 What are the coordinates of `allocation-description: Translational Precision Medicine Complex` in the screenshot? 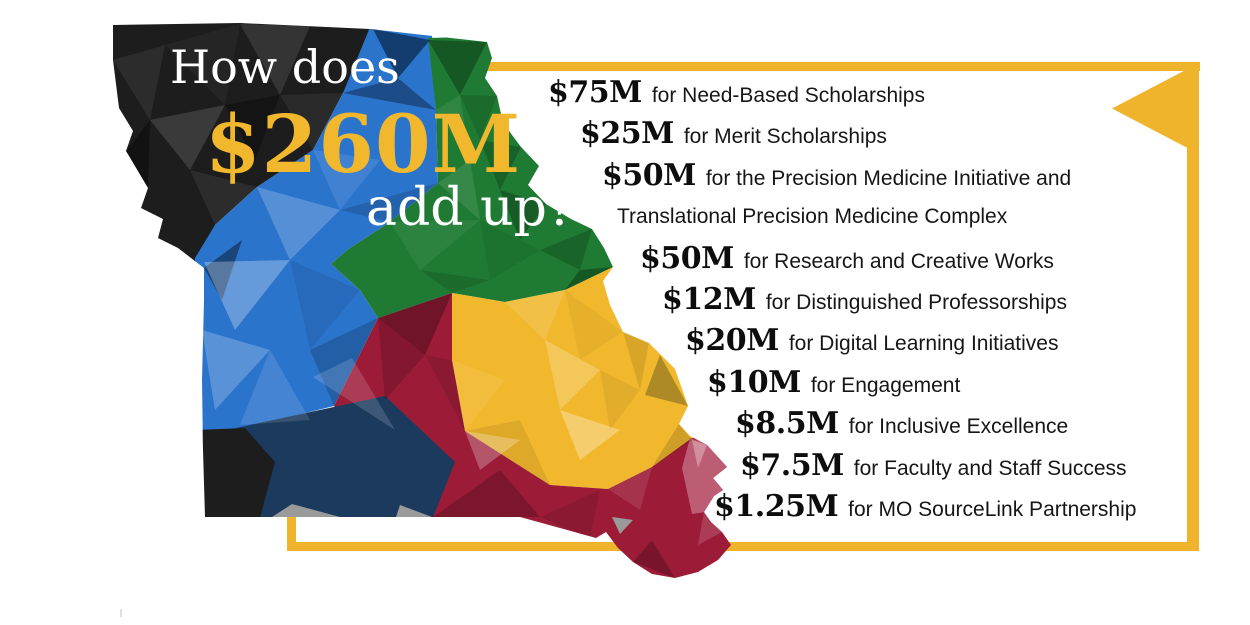 It's located at (812, 217).